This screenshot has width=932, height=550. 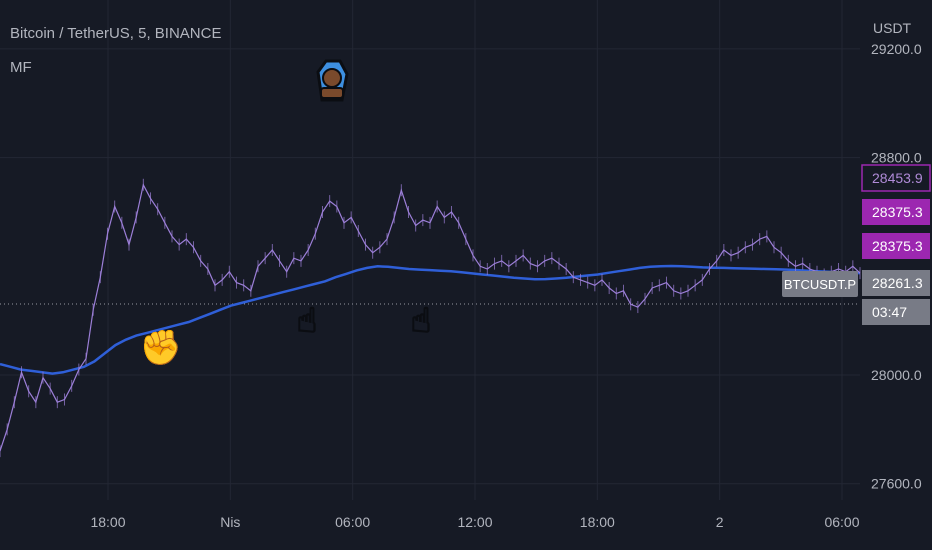 I want to click on price-label: 28453.9, so click(x=896, y=178).